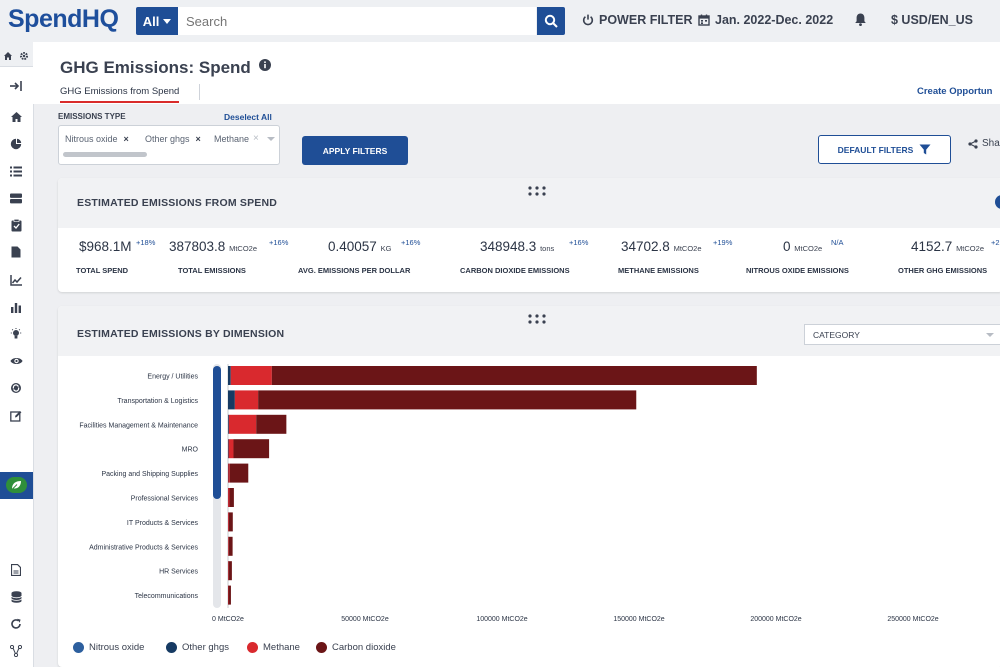 The image size is (1000, 667). What do you see at coordinates (16, 252) in the screenshot?
I see `document-icon` at bounding box center [16, 252].